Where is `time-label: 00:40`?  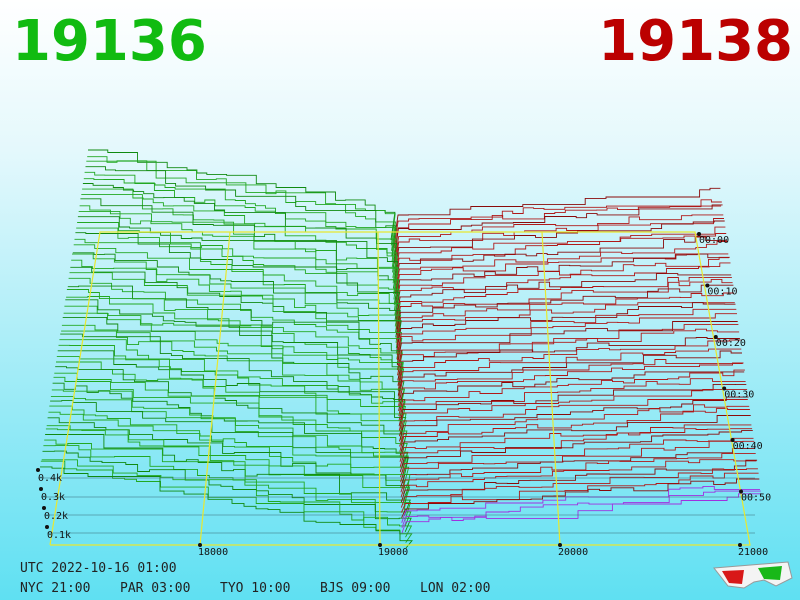
time-label: 00:40 is located at coordinates (748, 446).